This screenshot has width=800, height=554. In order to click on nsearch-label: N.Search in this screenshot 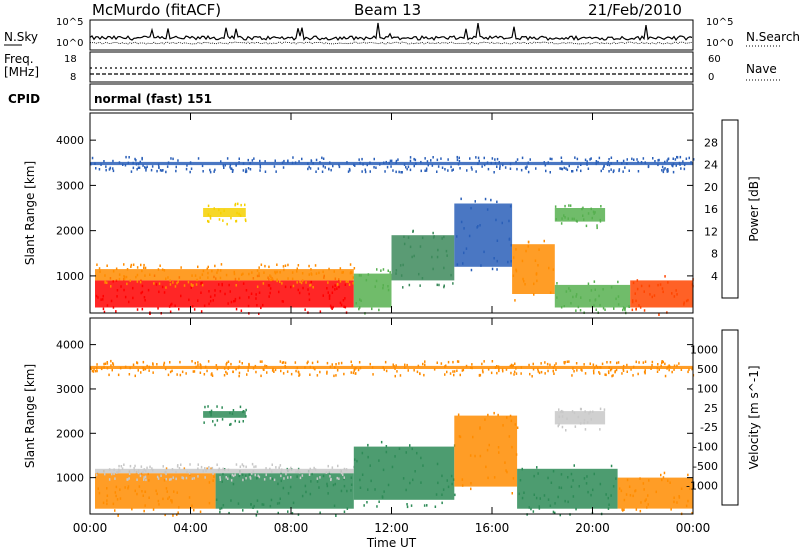, I will do `click(773, 37)`.